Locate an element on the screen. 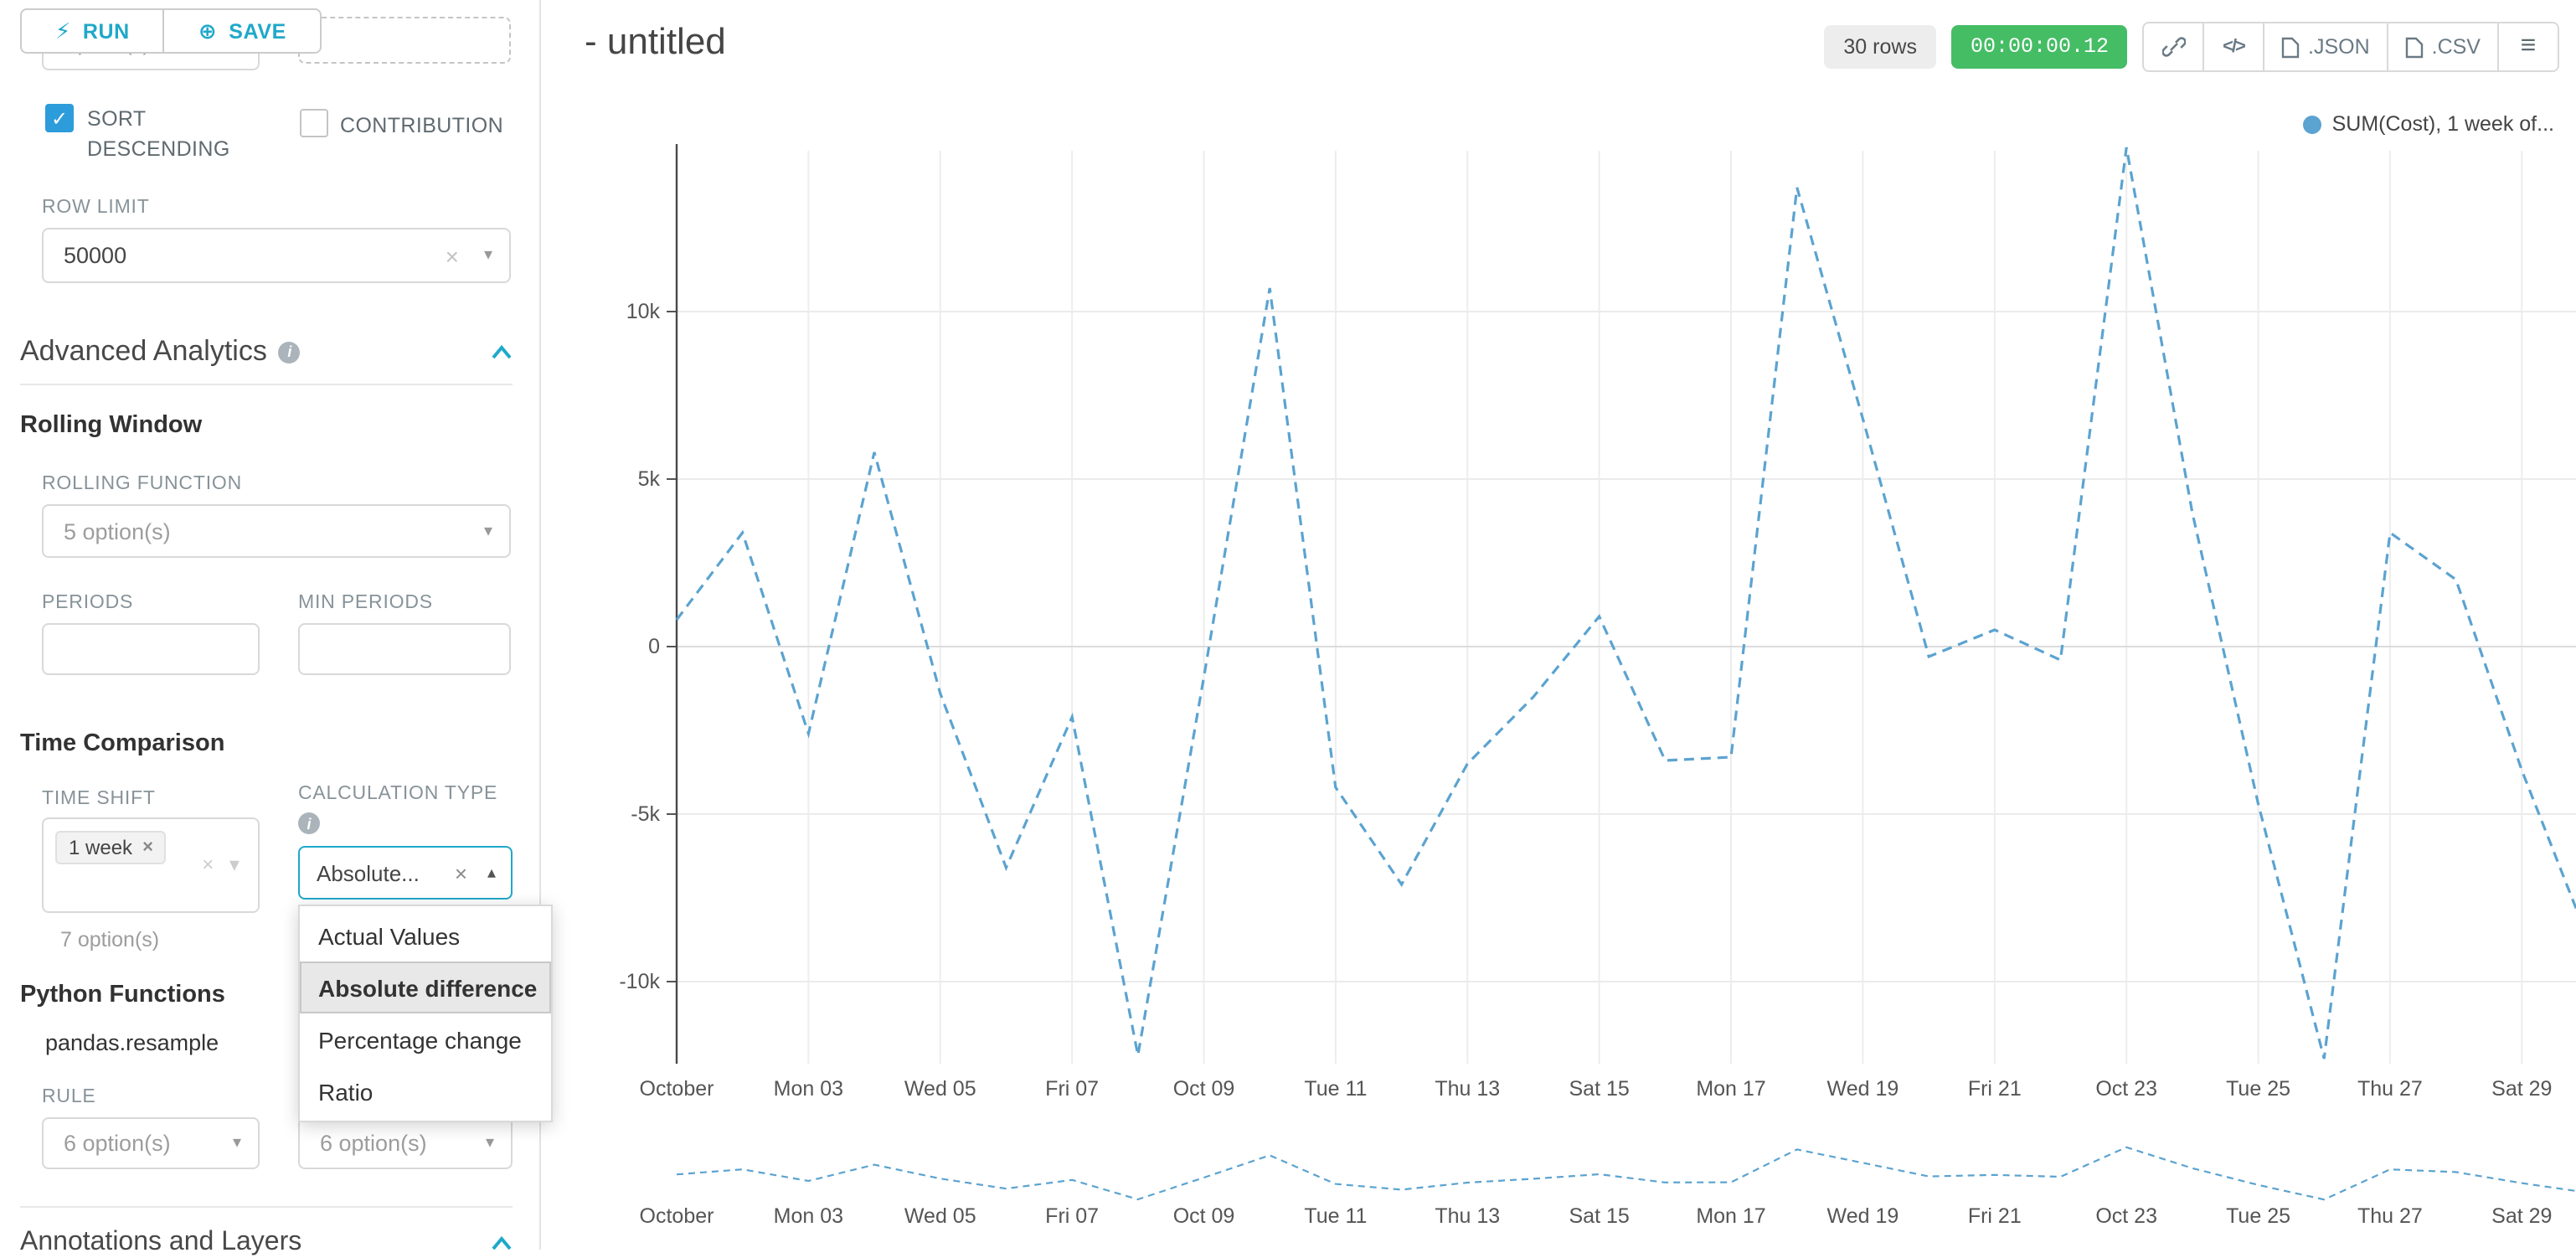  min-periods-input is located at coordinates (404, 649).